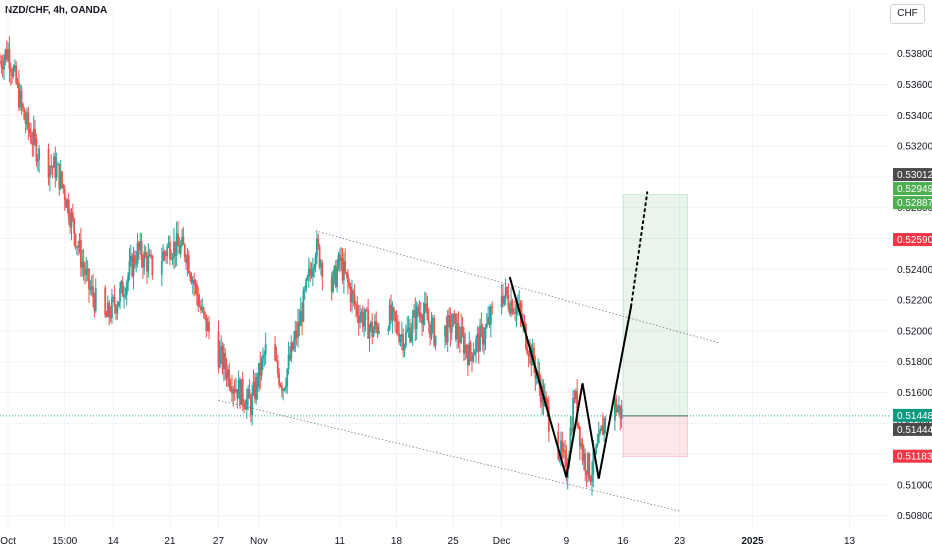  I want to click on currency-button: CHF, so click(907, 14).